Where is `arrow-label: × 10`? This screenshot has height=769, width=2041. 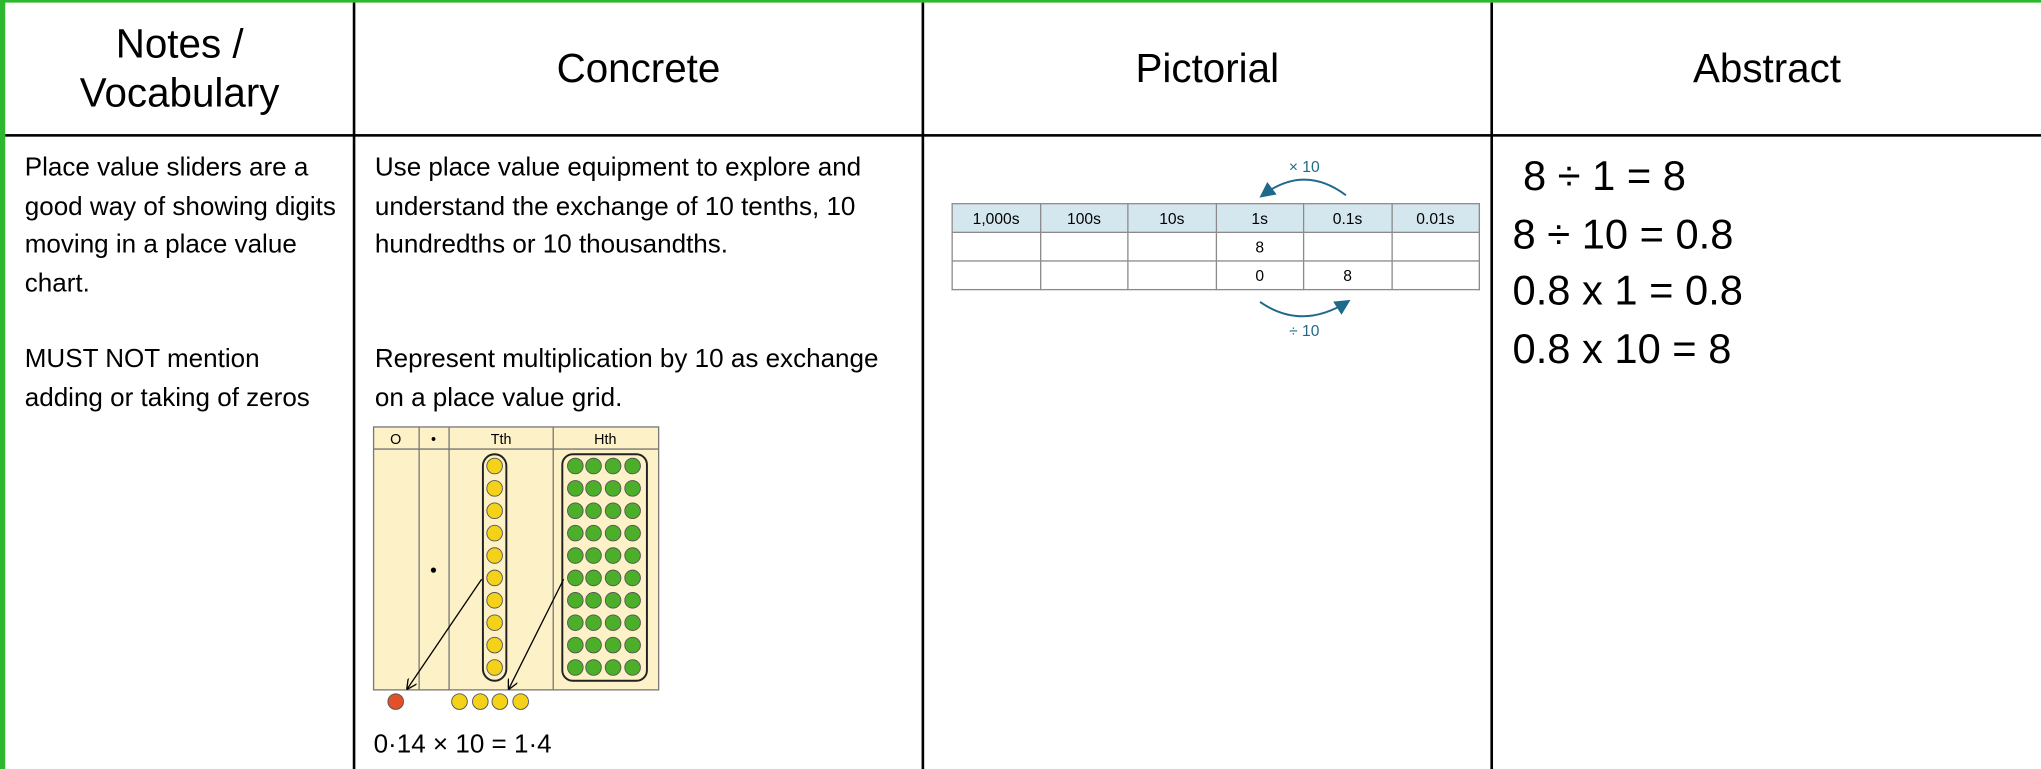 arrow-label: × 10 is located at coordinates (1304, 167).